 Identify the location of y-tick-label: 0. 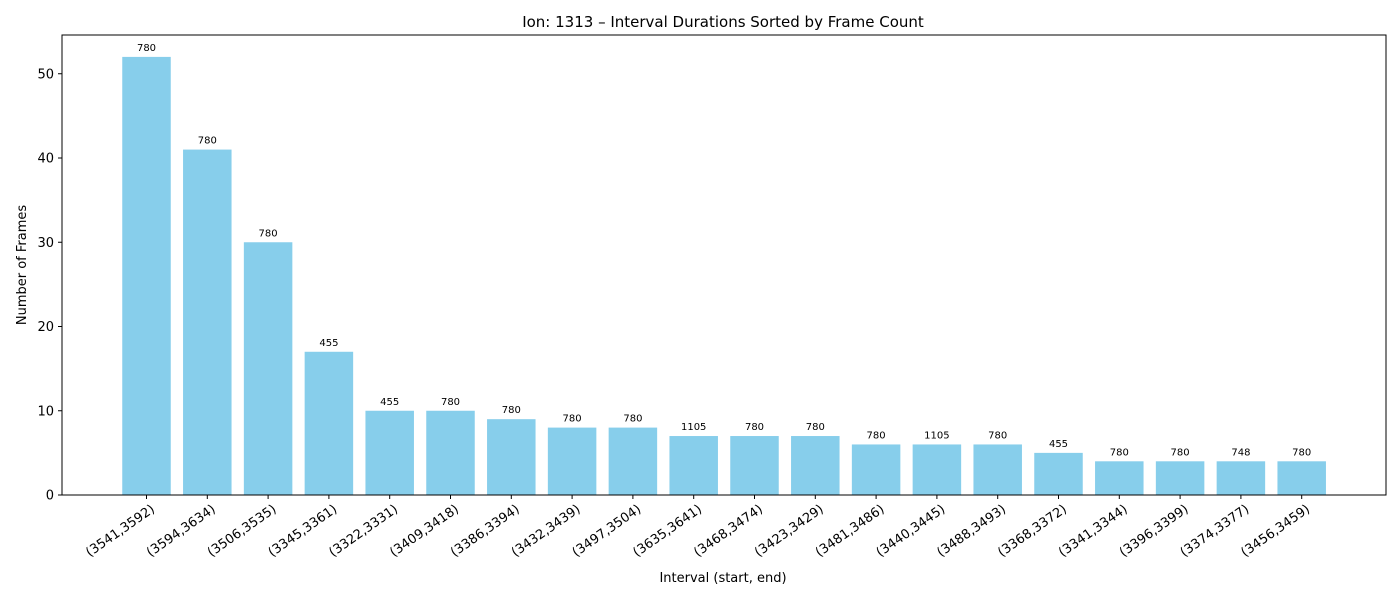
(50, 496).